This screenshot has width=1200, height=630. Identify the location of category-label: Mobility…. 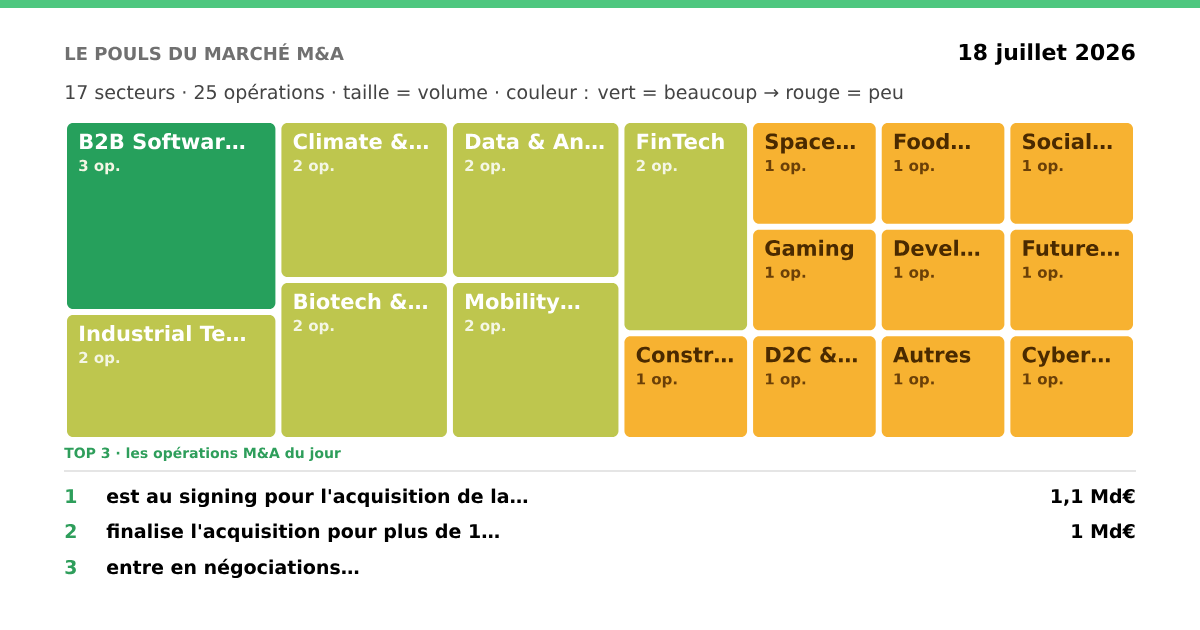
(523, 303).